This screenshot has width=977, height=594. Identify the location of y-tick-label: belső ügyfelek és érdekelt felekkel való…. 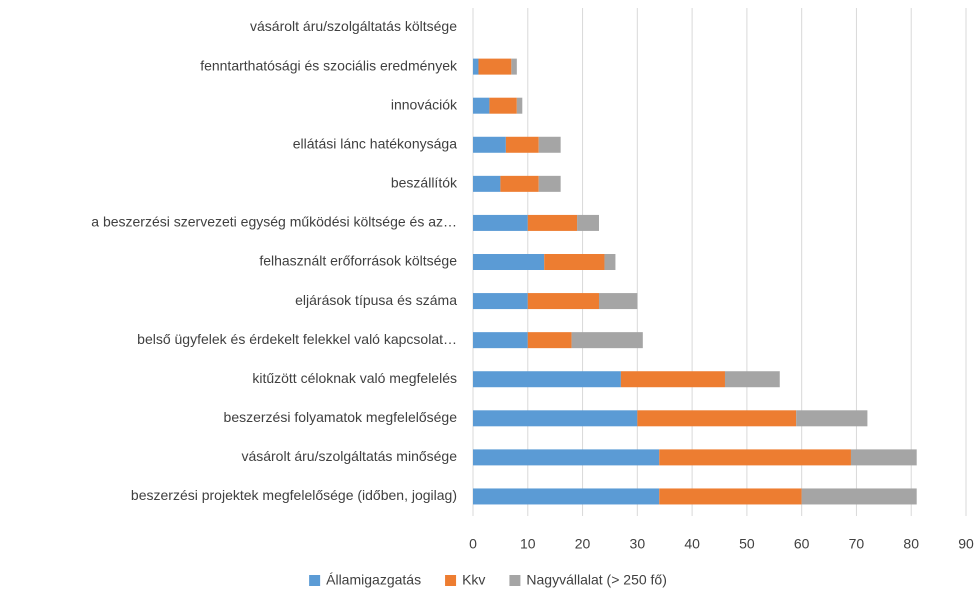
(297, 339).